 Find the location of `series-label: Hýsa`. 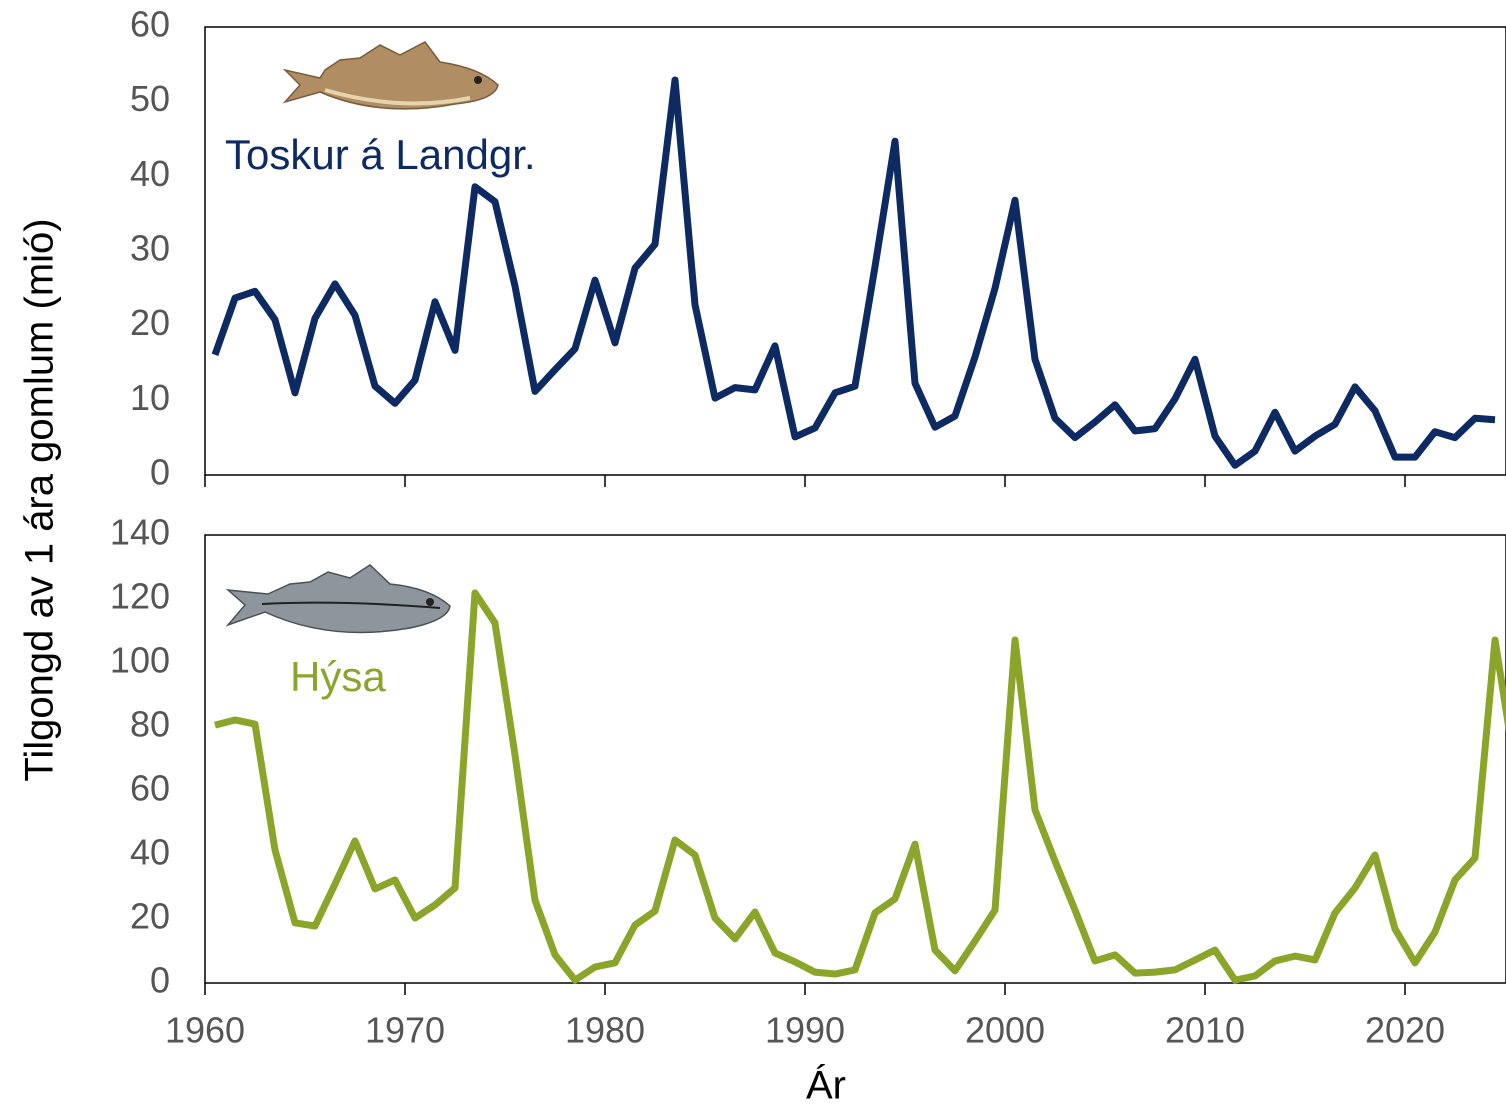

series-label: Hýsa is located at coordinates (338, 676).